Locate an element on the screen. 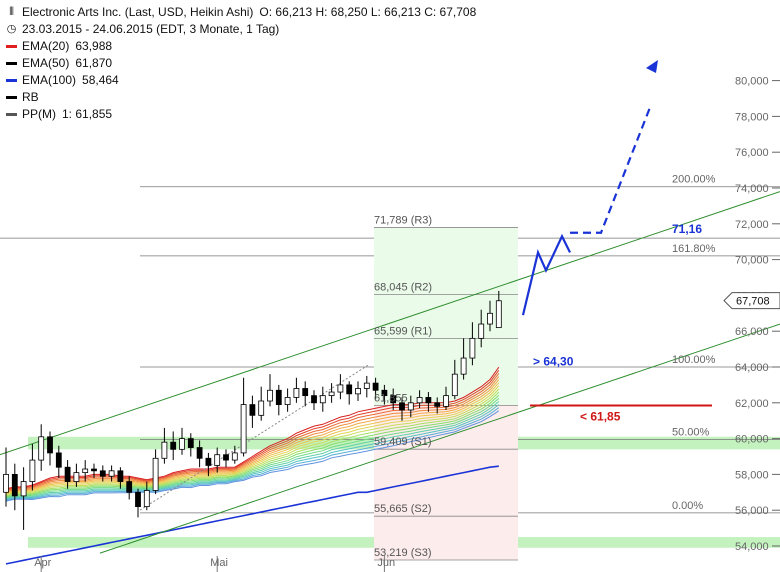 The height and width of the screenshot is (572, 780). forecast-dashed-line is located at coordinates (611, 170).